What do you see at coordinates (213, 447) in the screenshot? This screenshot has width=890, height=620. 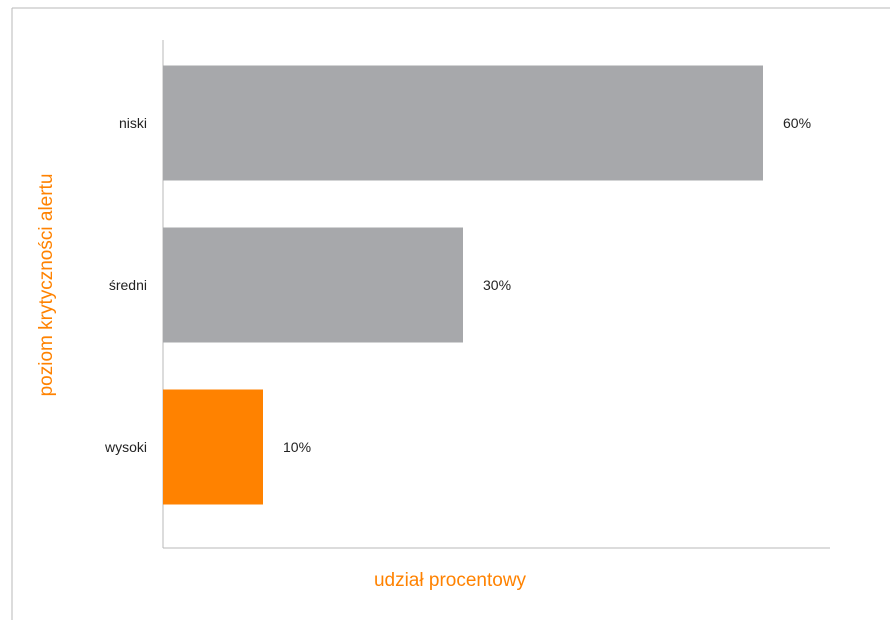 I see `bar-wysoki` at bounding box center [213, 447].